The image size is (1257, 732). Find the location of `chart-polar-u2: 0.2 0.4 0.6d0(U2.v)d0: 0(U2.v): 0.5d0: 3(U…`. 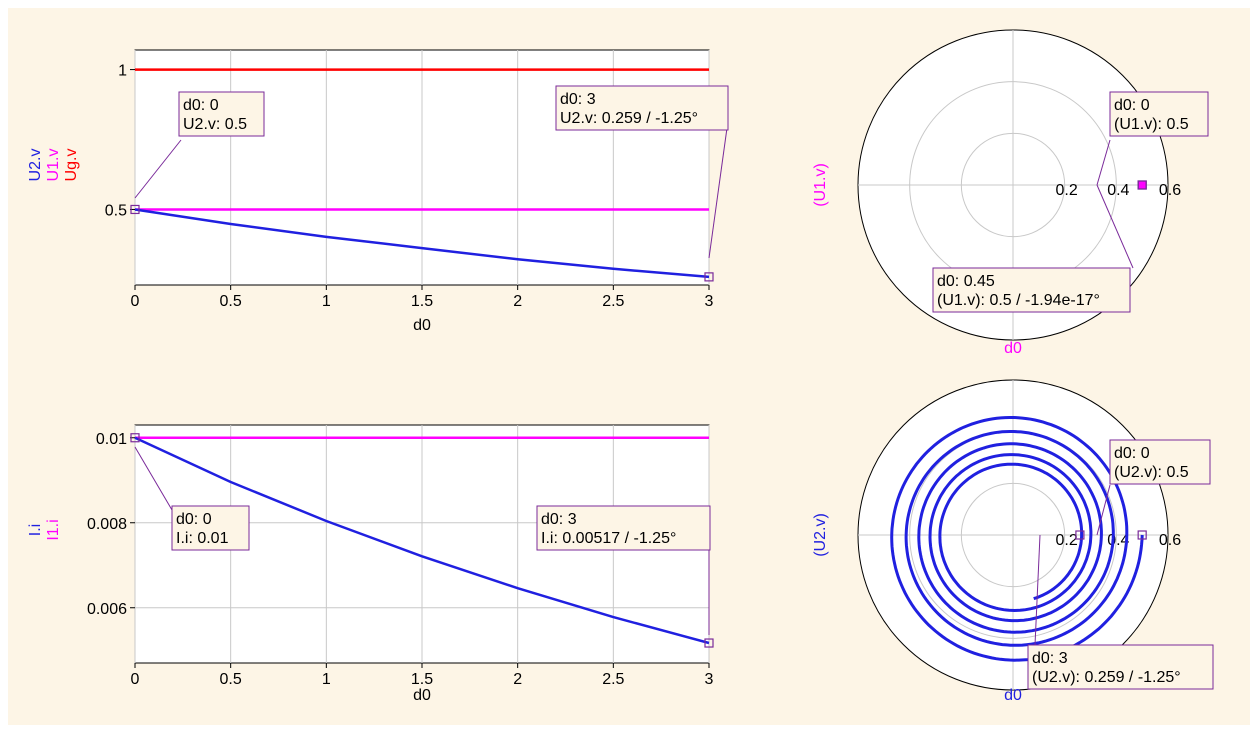

chart-polar-u2: 0.2 0.4 0.6d0(U2.v)d0: 0(U2.v): 0.5d0: 3(U… is located at coordinates (1013, 541).